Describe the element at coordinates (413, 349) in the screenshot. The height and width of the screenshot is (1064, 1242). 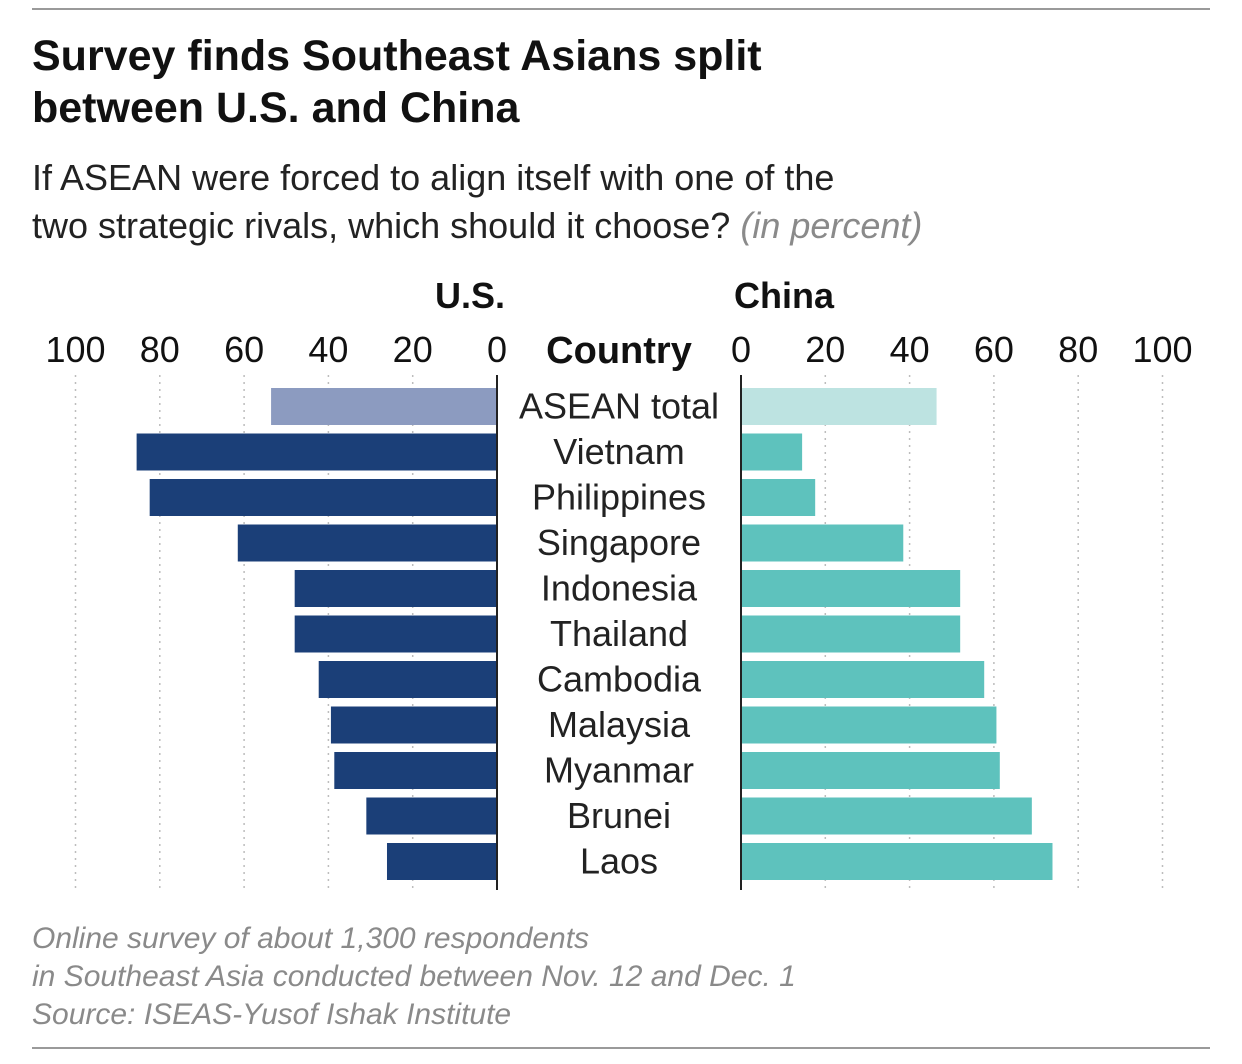
I see `us-tick-label-20: 20` at that location.